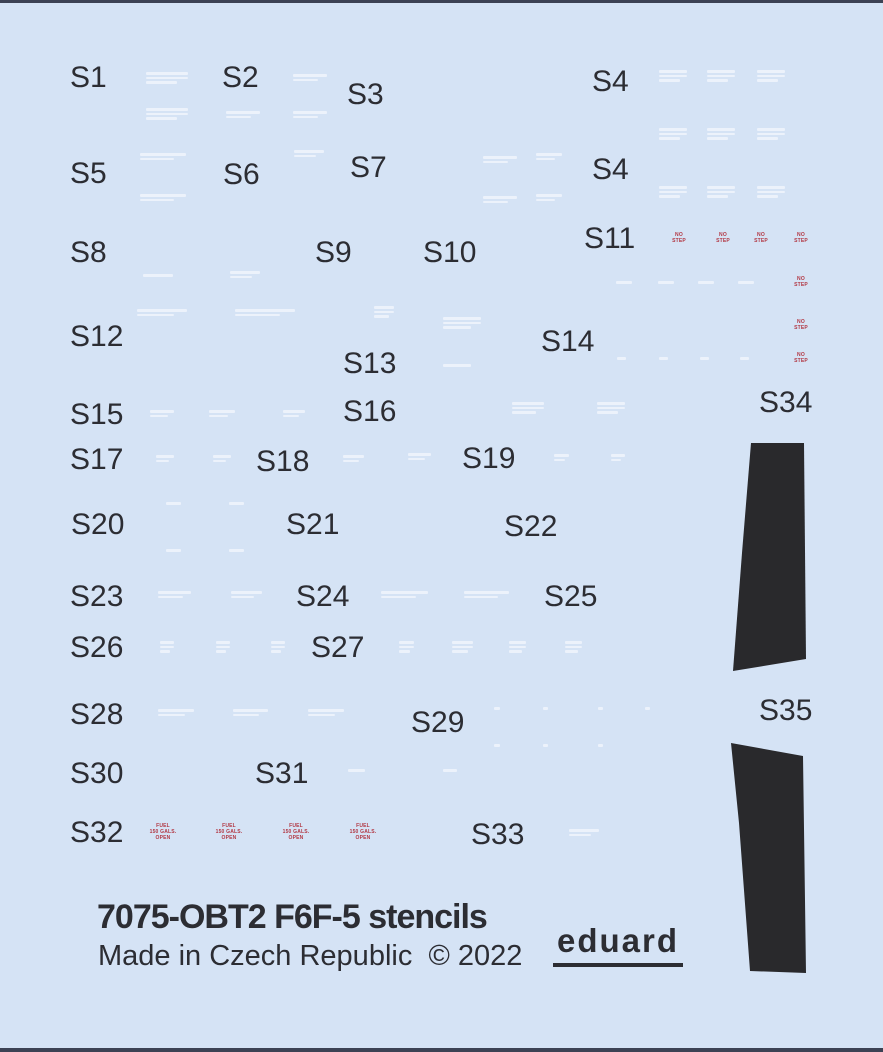 This screenshot has height=1052, width=883. I want to click on decal-label-s35: S35, so click(786, 710).